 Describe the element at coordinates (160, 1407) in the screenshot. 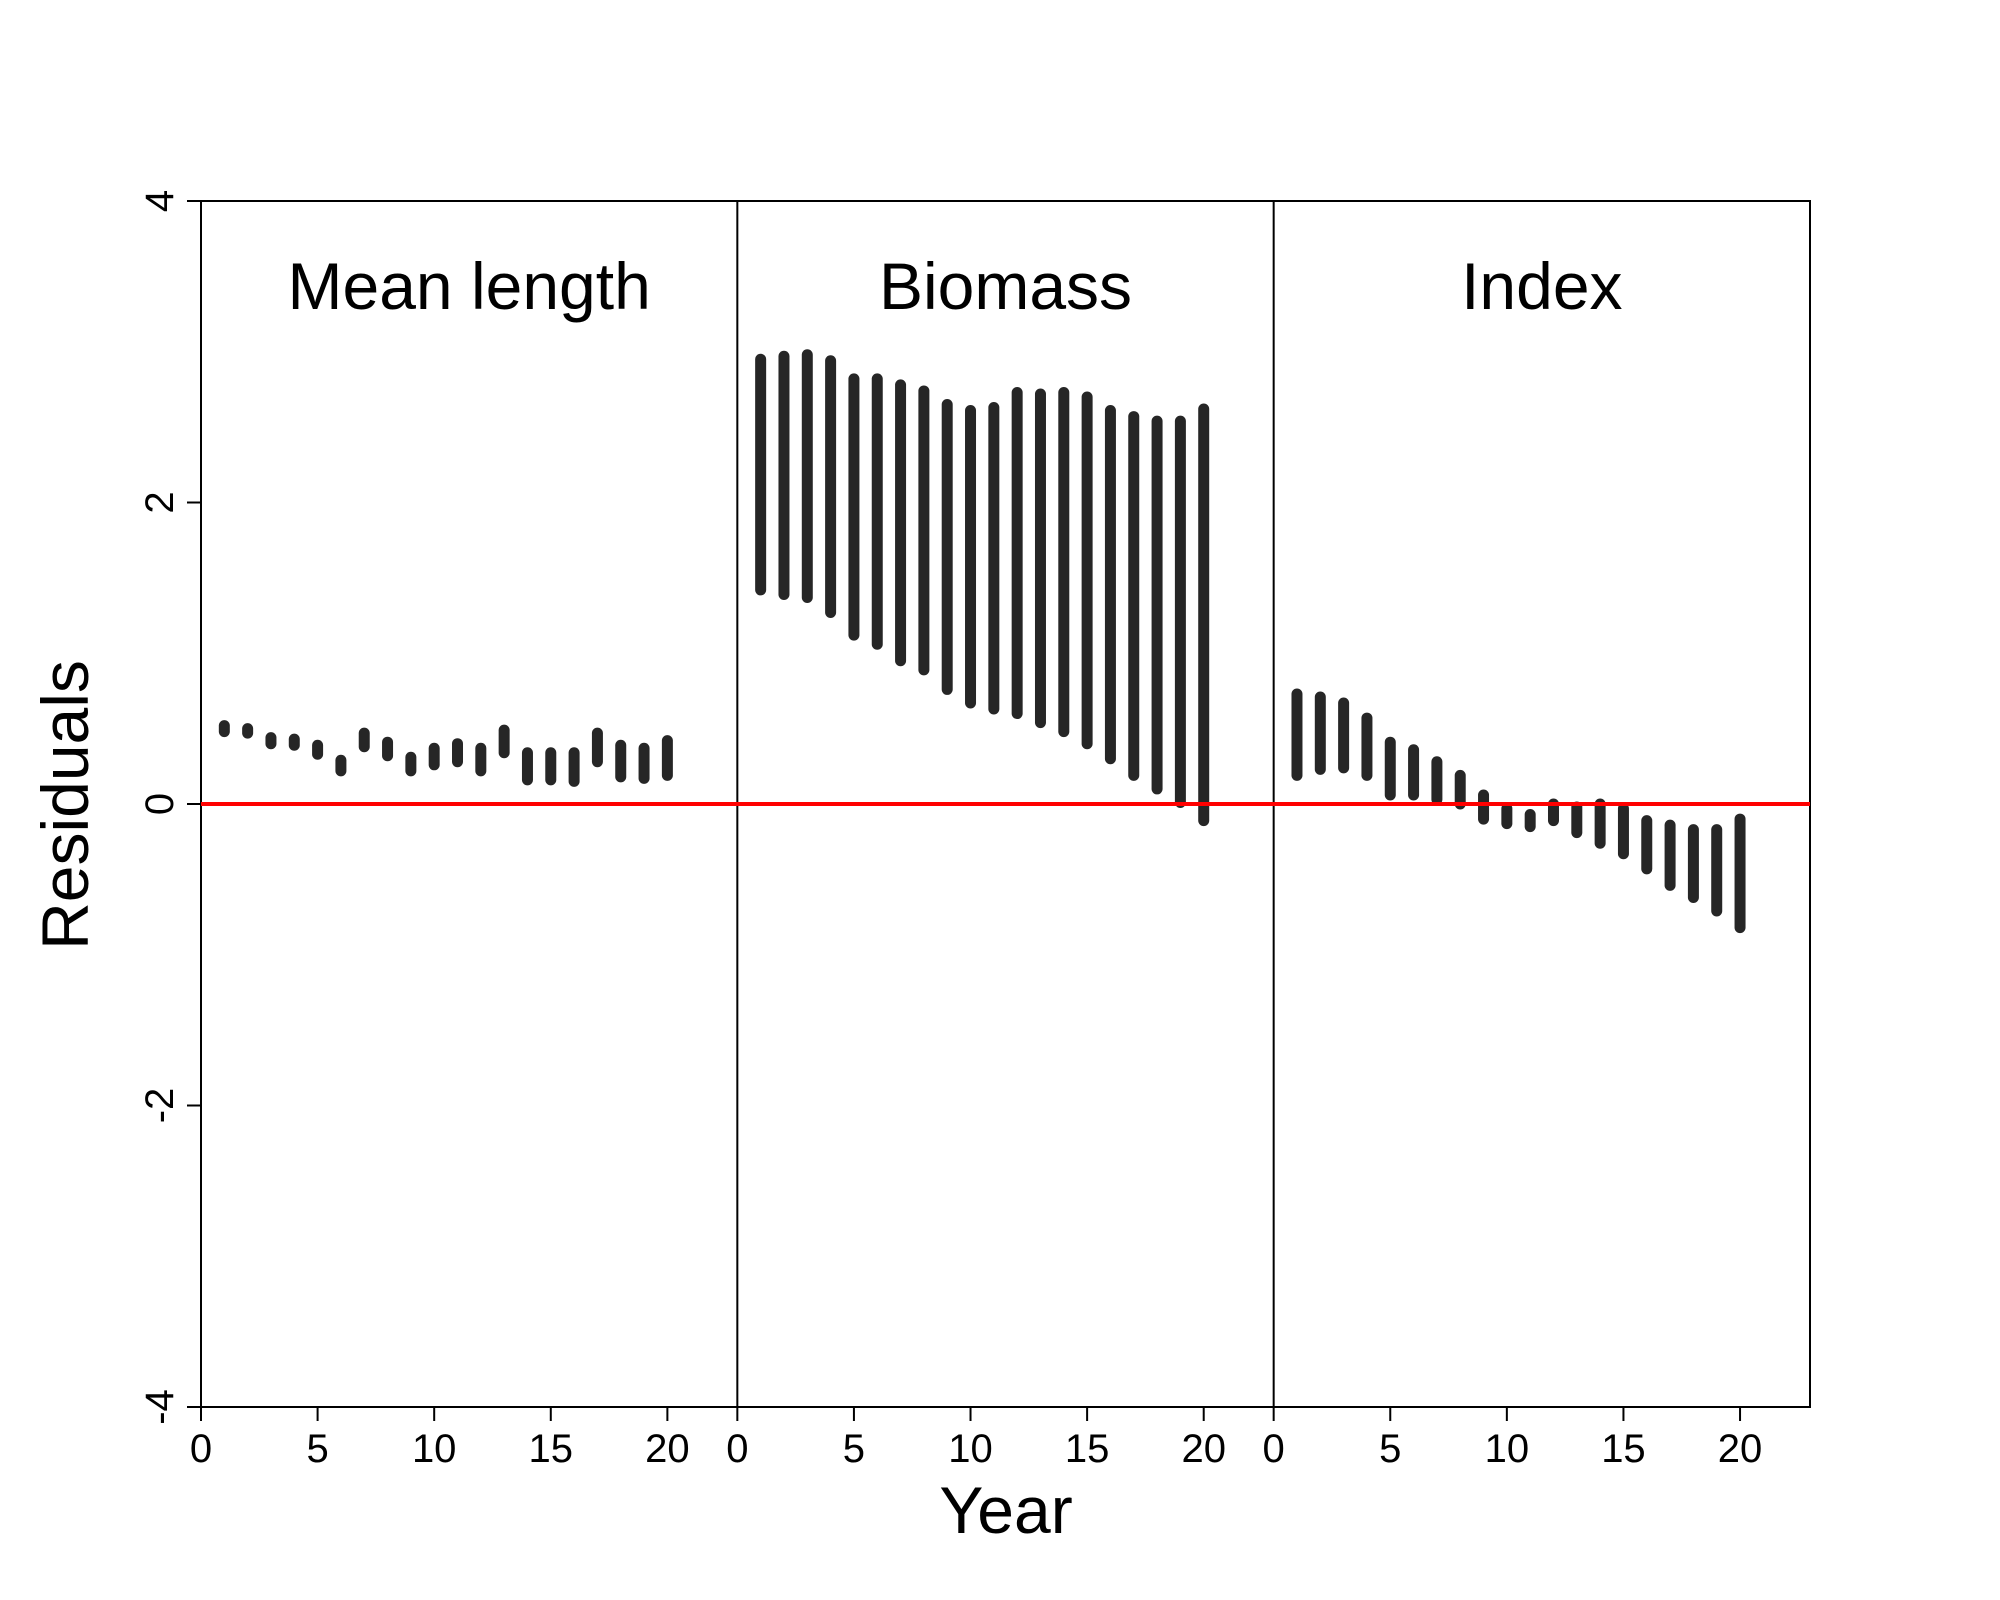

I see `y-tick-label: -4` at that location.